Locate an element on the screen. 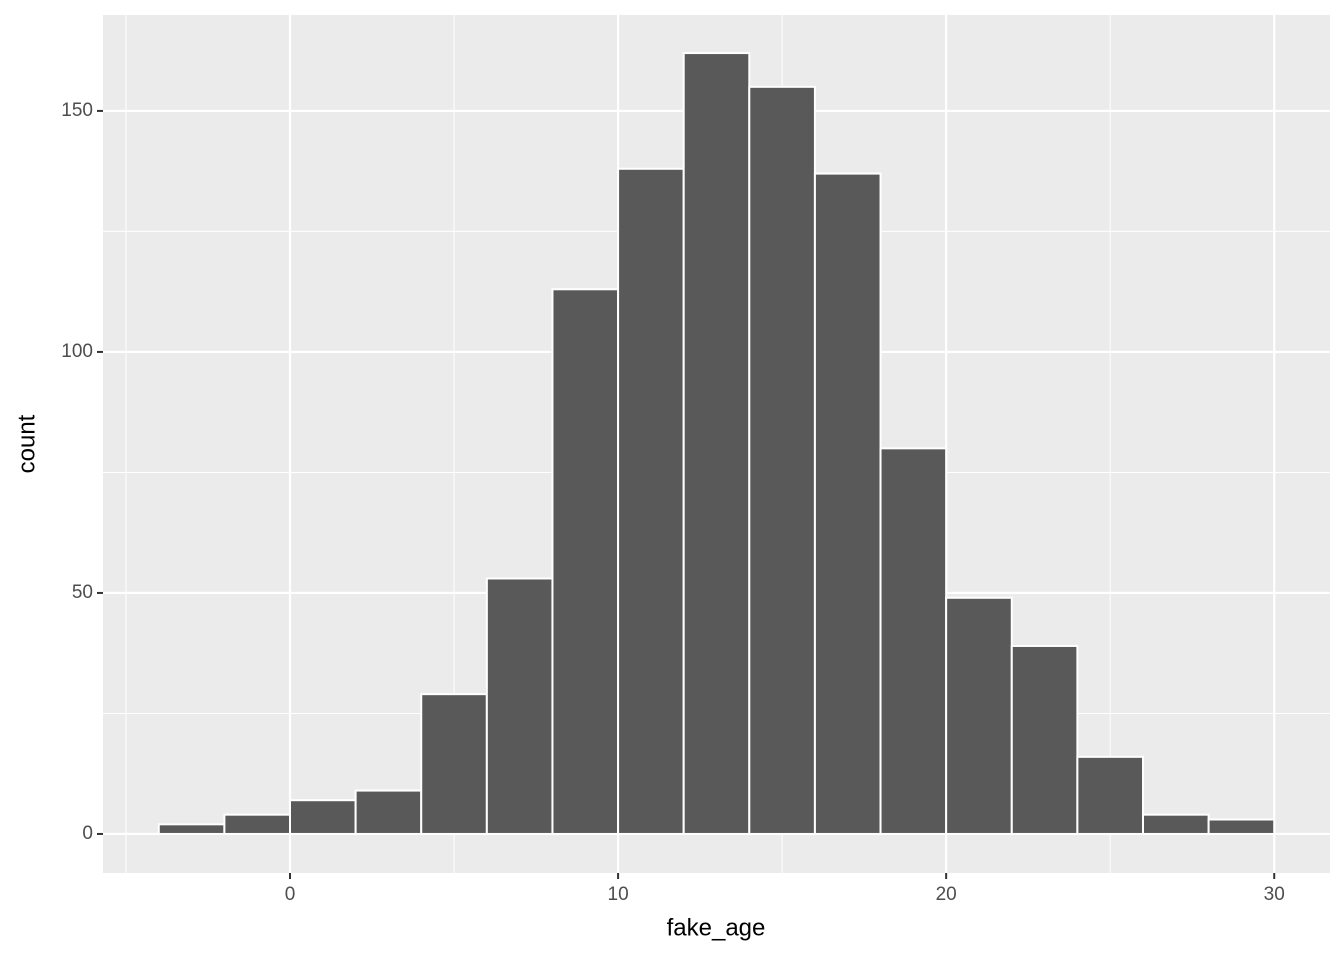 The width and height of the screenshot is (1344, 960). y-tick-label: 150 is located at coordinates (77, 110).